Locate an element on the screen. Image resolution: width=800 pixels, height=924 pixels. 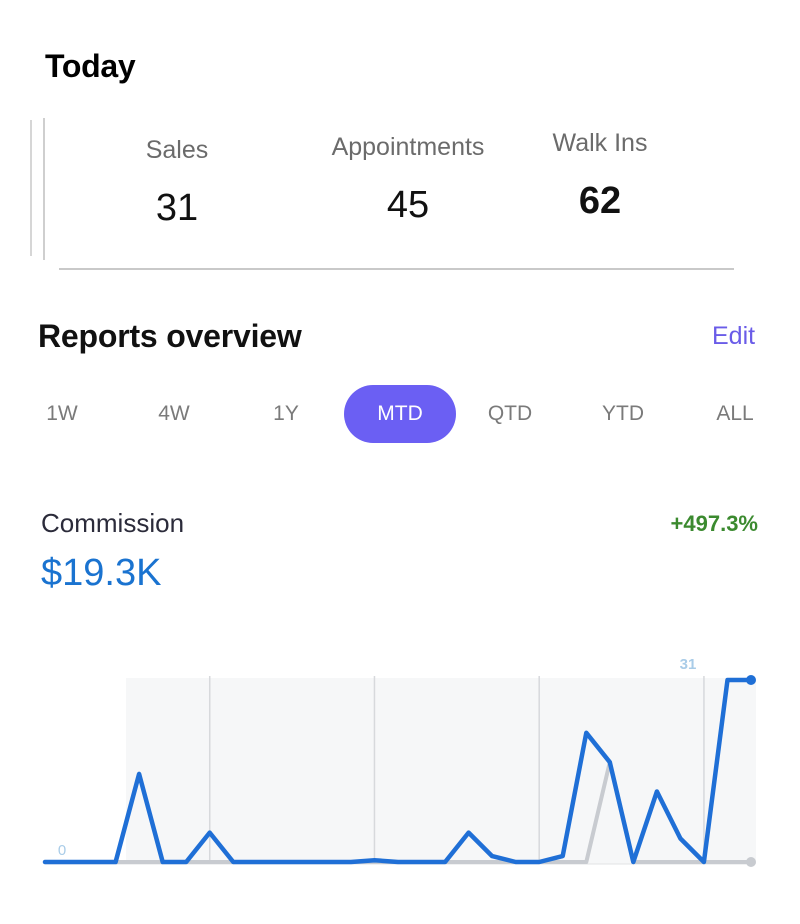
tab-1w: 1W is located at coordinates (62, 413).